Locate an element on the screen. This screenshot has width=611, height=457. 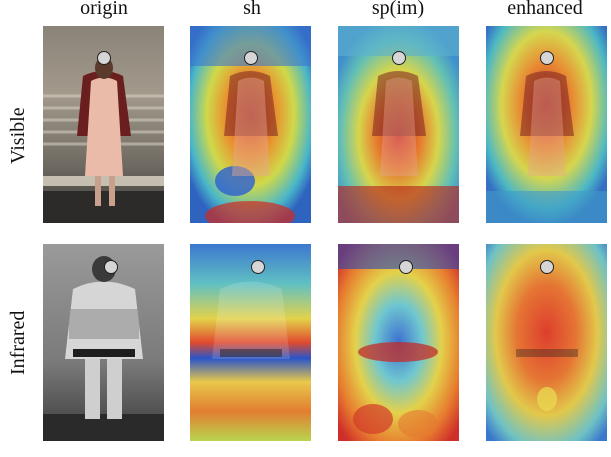
visible-enhanced-heatmap is located at coordinates (546, 124).